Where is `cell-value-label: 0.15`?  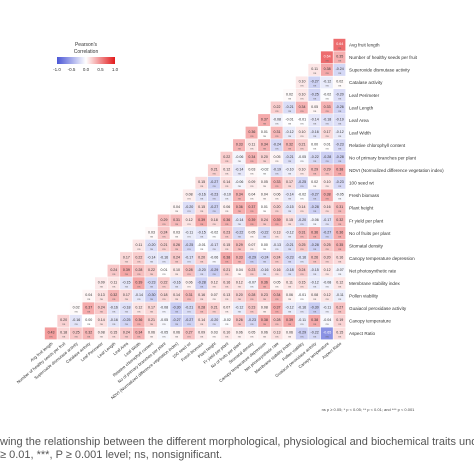 cell-value-label: 0.15 is located at coordinates (339, 333).